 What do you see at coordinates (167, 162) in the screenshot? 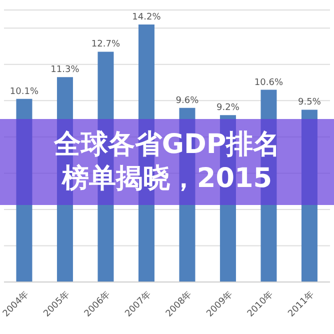
I see `text: 全球各省GDP排名榜单揭晓，2015` at bounding box center [167, 162].